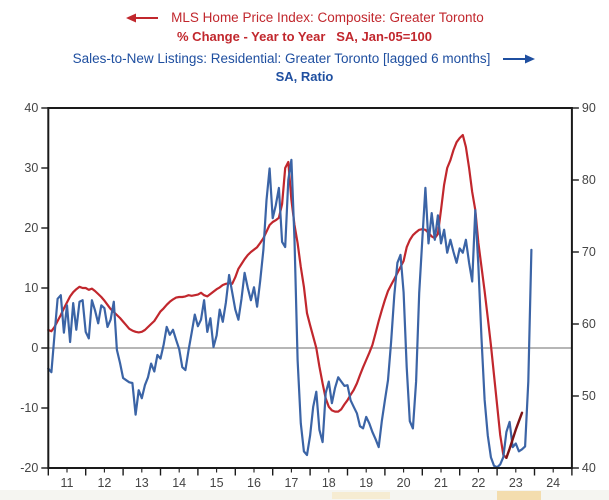  Describe the element at coordinates (589, 252) in the screenshot. I see `svg-text: 70` at that location.